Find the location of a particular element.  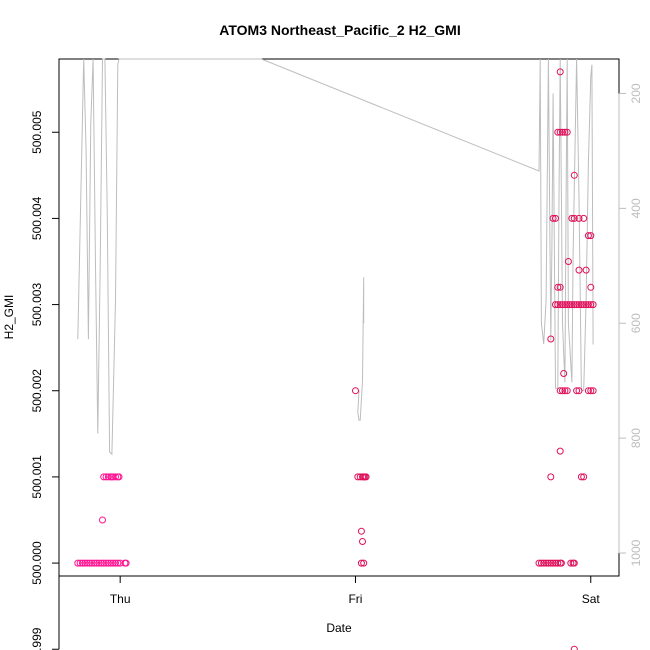

x-tick-label: Thu is located at coordinates (120, 599).